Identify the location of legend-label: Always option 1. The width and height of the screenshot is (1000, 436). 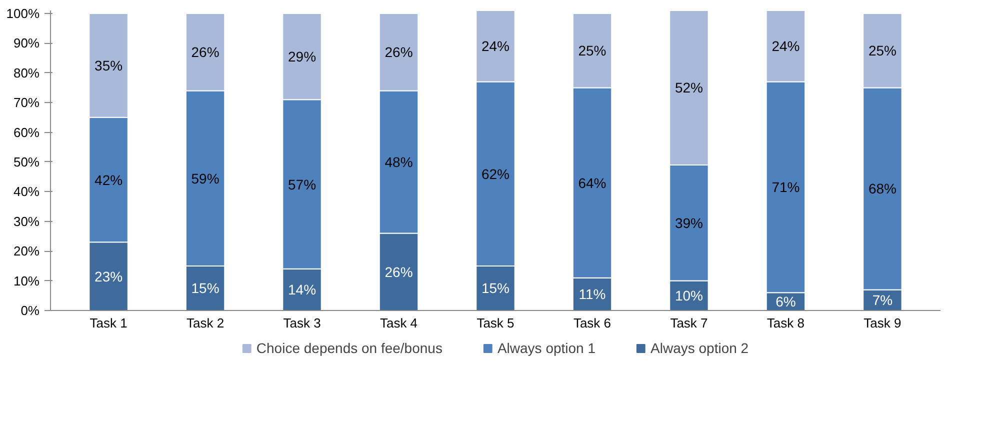
(546, 348).